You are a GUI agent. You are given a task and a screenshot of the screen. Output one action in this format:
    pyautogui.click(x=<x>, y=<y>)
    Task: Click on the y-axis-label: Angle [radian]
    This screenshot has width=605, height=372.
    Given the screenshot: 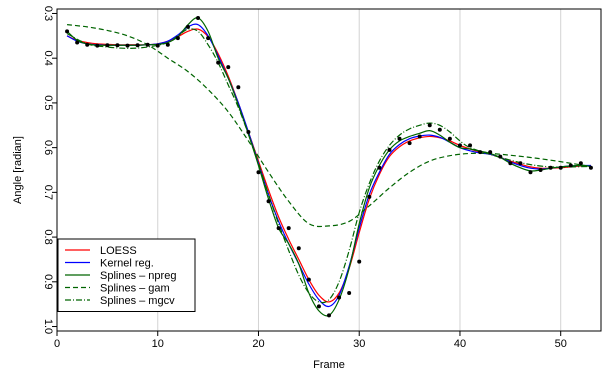 What is the action you would take?
    pyautogui.click(x=18, y=170)
    